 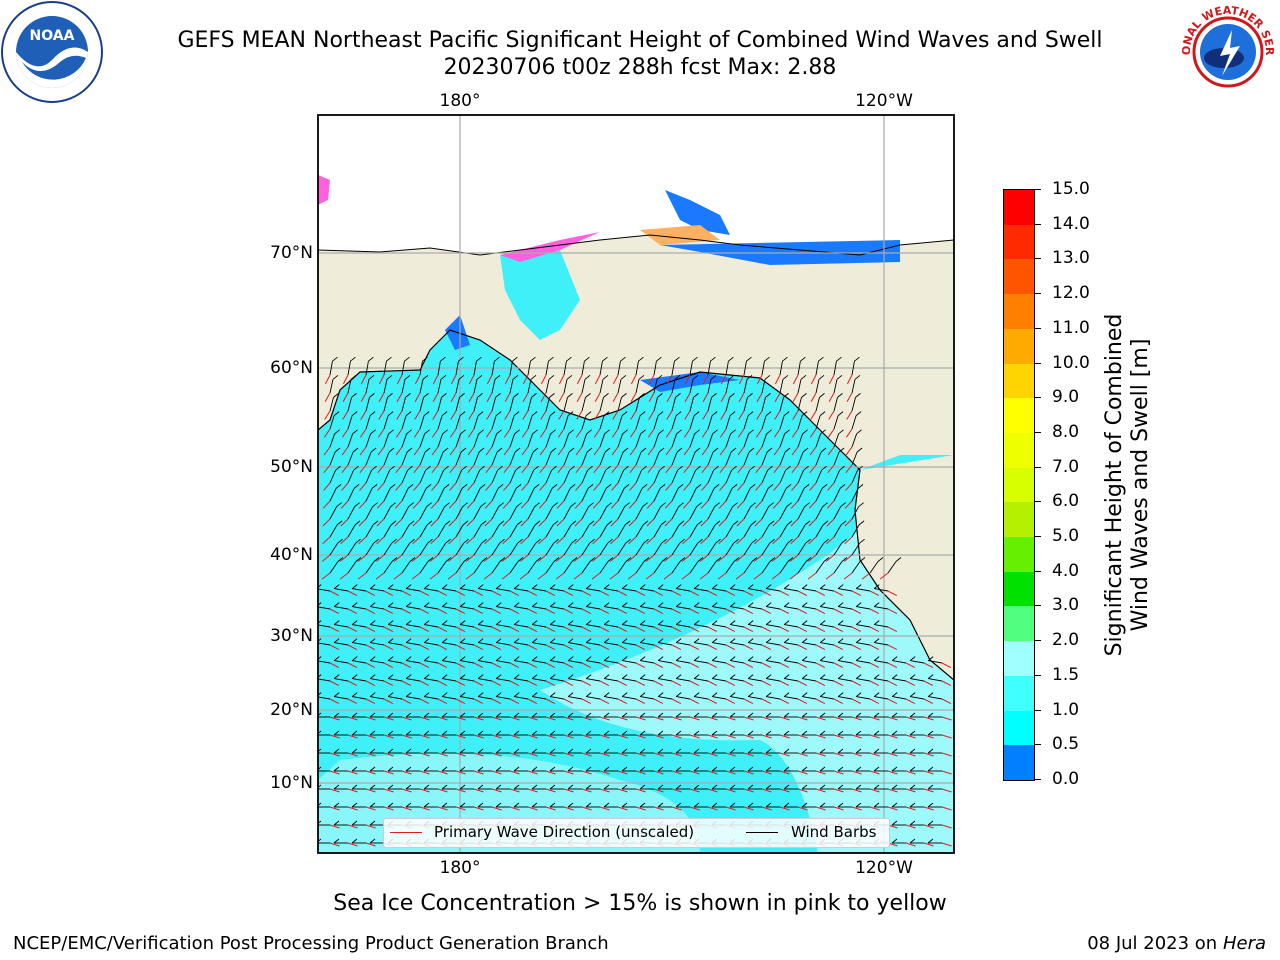 What do you see at coordinates (1071, 362) in the screenshot?
I see `colorbar-tick-label: 10.0` at bounding box center [1071, 362].